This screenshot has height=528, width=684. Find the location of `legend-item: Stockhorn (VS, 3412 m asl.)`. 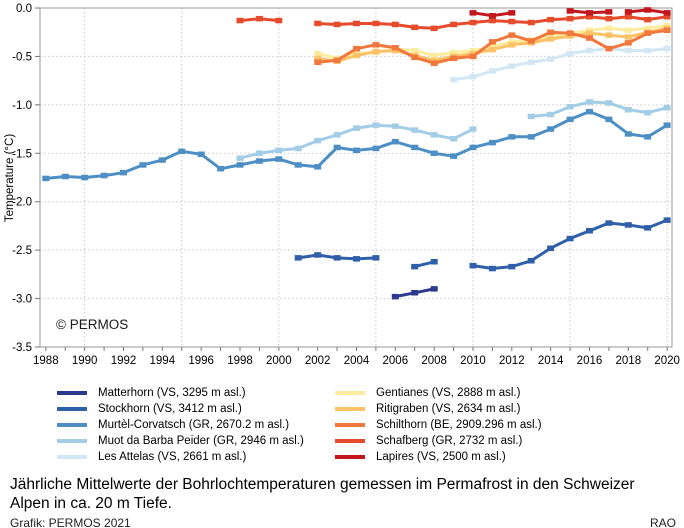

legend-item: Stockhorn (VS, 3412 m asl.) is located at coordinates (196, 409).